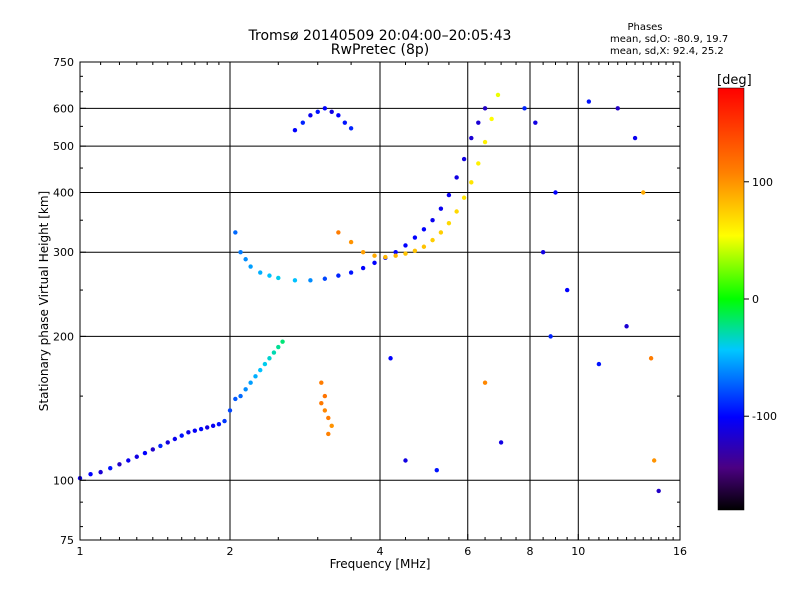 Image resolution: width=800 pixels, height=600 pixels. I want to click on y-tick-label: 100, so click(63, 480).